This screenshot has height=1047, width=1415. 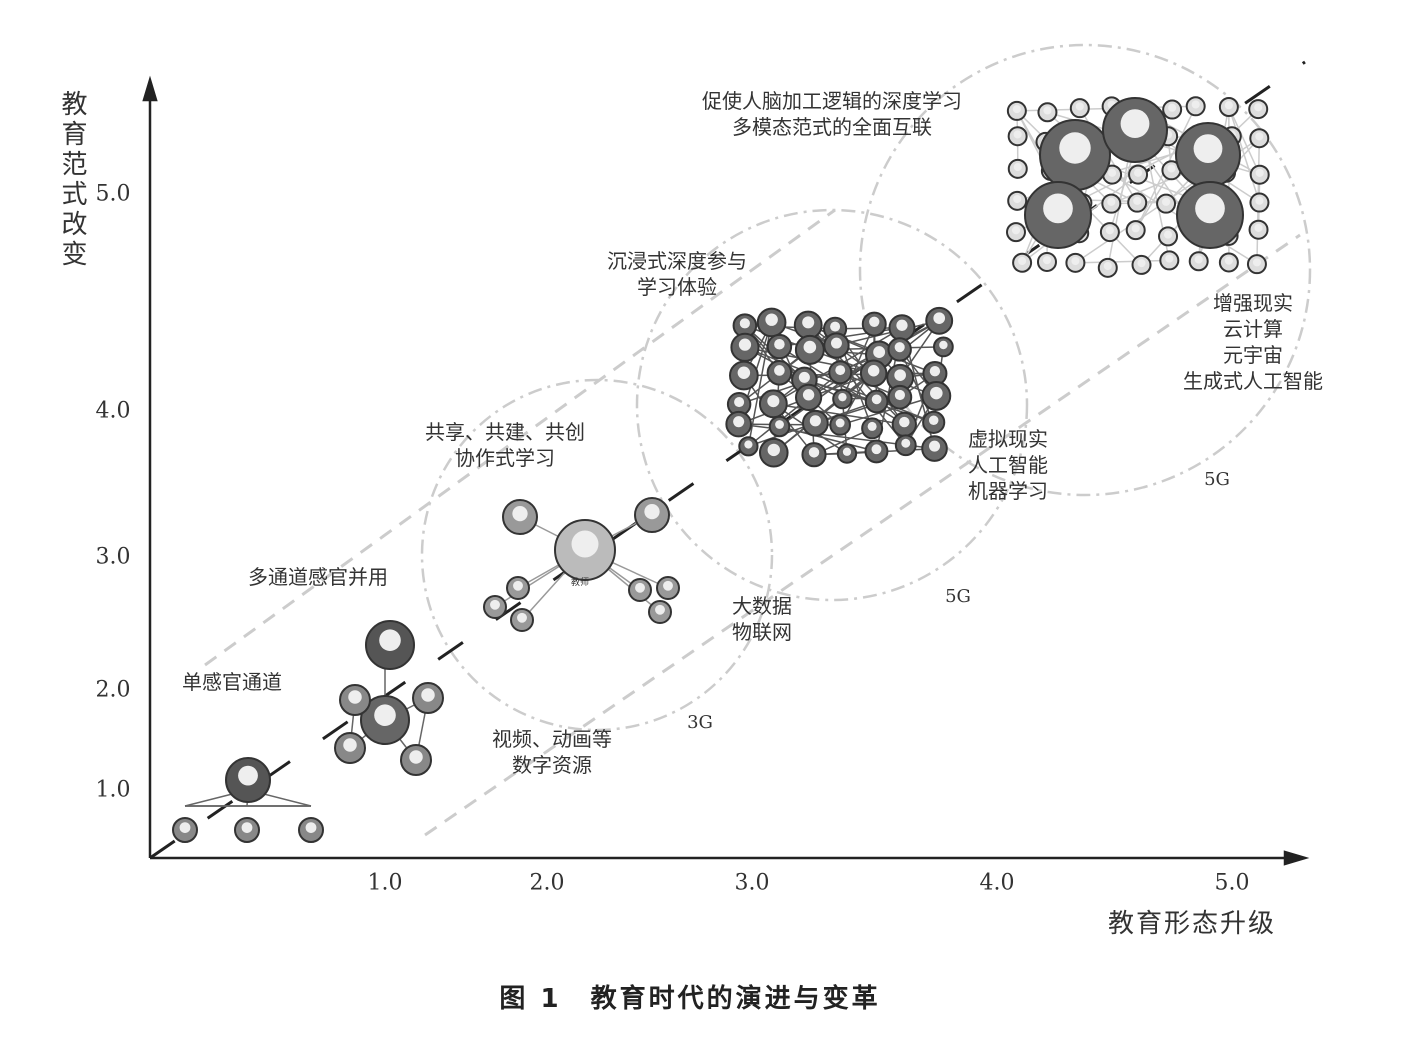 What do you see at coordinates (1253, 342) in the screenshot?
I see `tech-label: 增强现实 云计算 元宇宙 生成式人工智能` at bounding box center [1253, 342].